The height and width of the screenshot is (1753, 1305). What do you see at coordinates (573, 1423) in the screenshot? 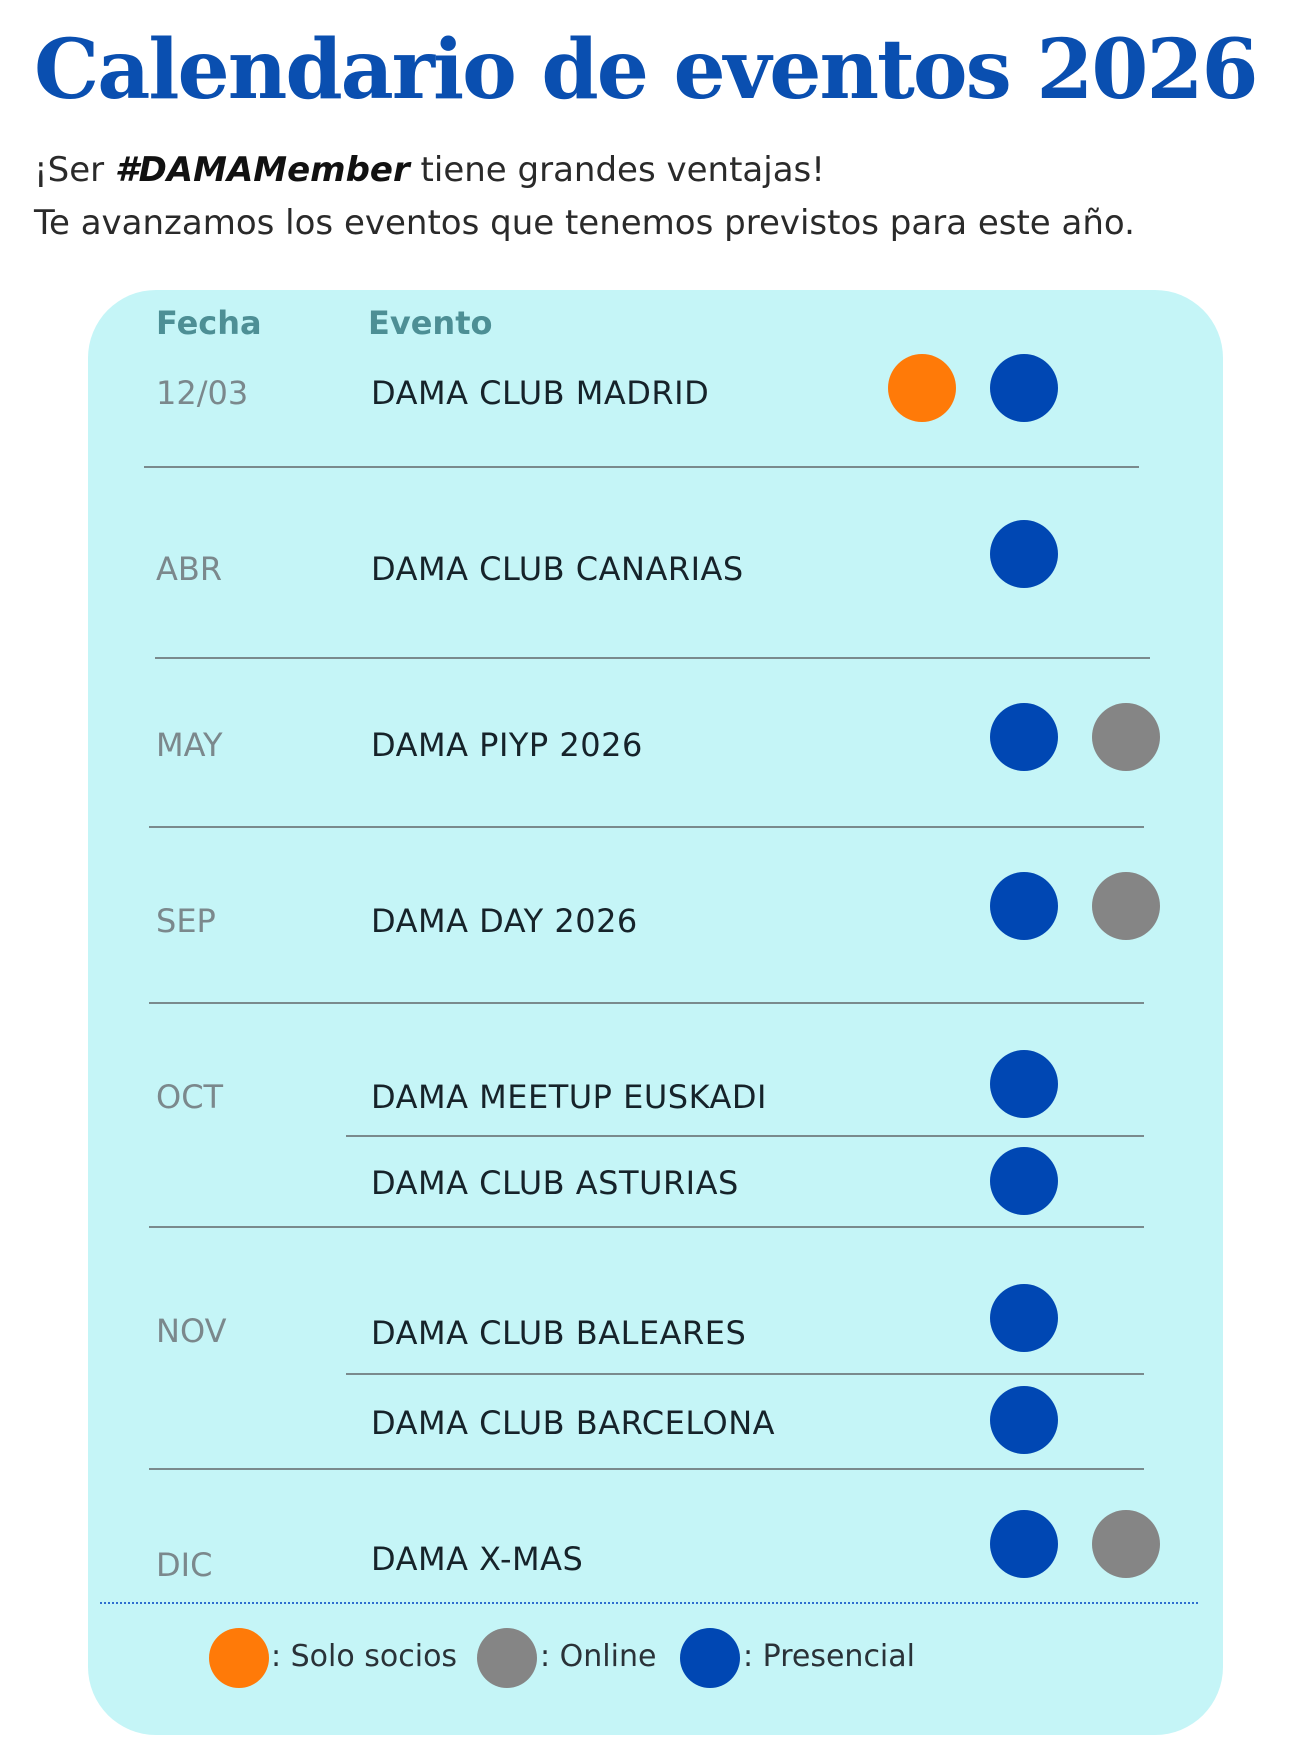
I see `event-name: DAMA CLUB BARCELONA` at bounding box center [573, 1423].